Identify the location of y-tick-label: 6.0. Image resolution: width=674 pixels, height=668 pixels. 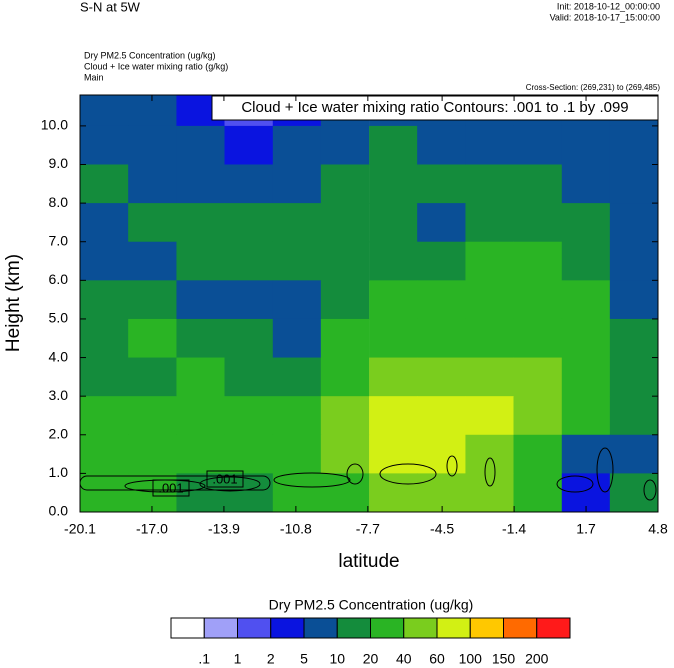
(59, 279).